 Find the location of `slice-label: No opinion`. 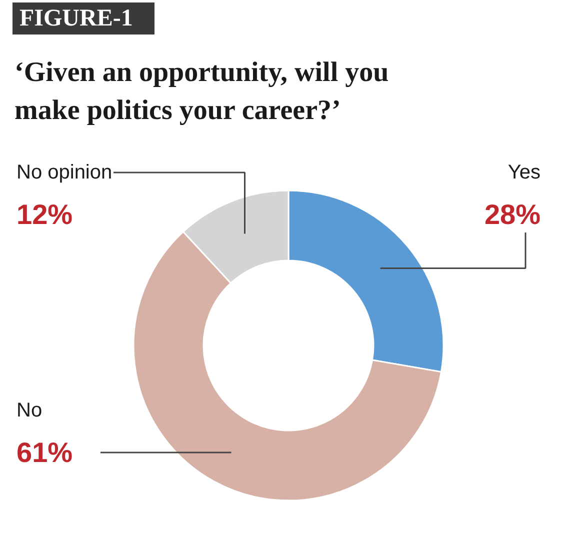

slice-label: No opinion is located at coordinates (64, 173).